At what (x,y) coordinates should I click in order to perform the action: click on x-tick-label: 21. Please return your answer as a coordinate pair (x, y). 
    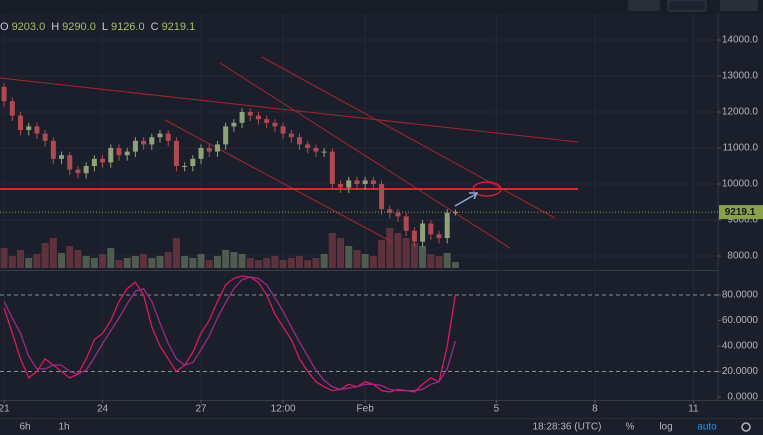
    Looking at the image, I should click on (5, 409).